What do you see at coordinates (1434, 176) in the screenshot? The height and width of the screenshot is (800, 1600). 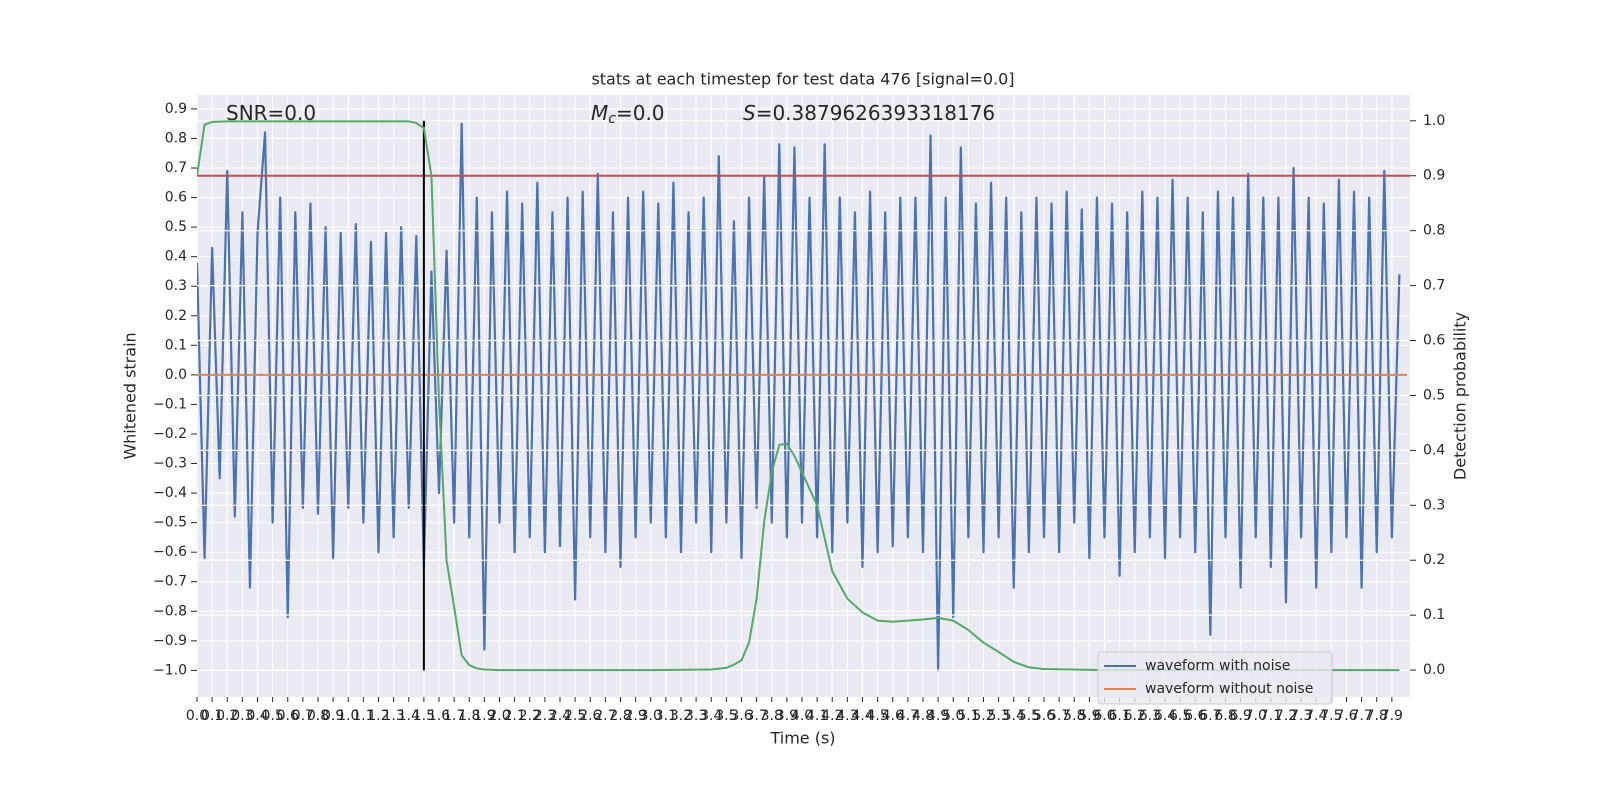 I see `y2-tick-label: 0.9` at bounding box center [1434, 176].